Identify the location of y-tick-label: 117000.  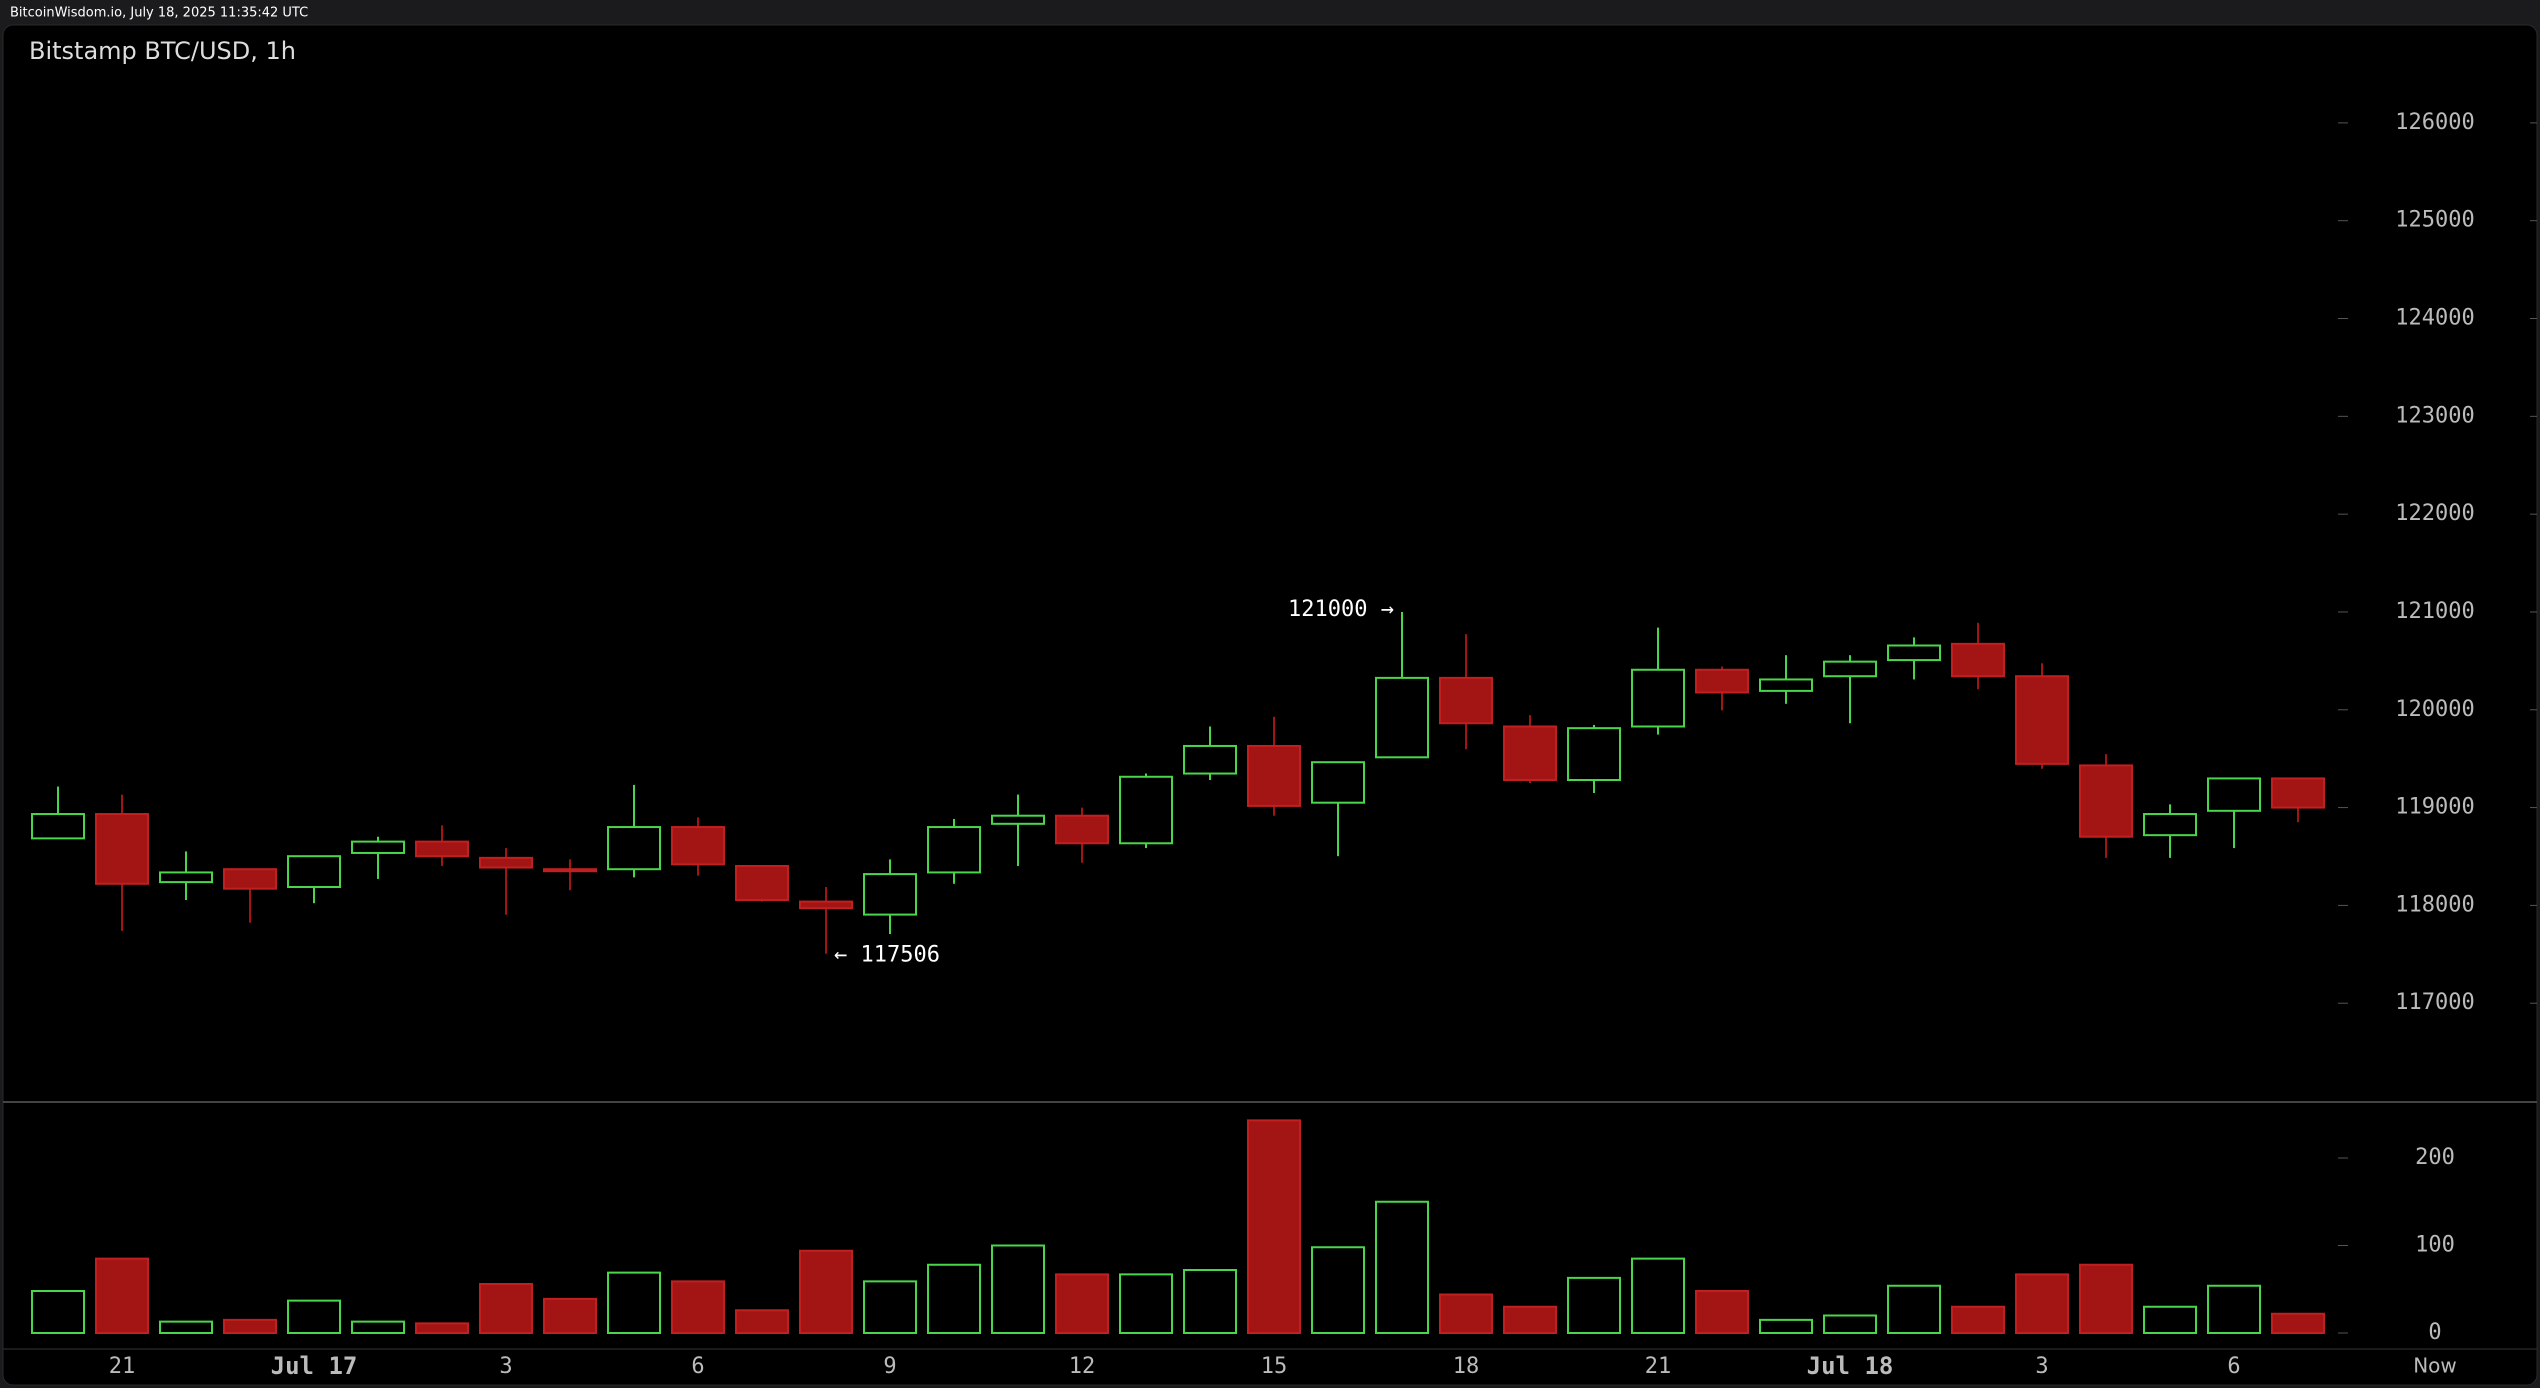
(2434, 1002).